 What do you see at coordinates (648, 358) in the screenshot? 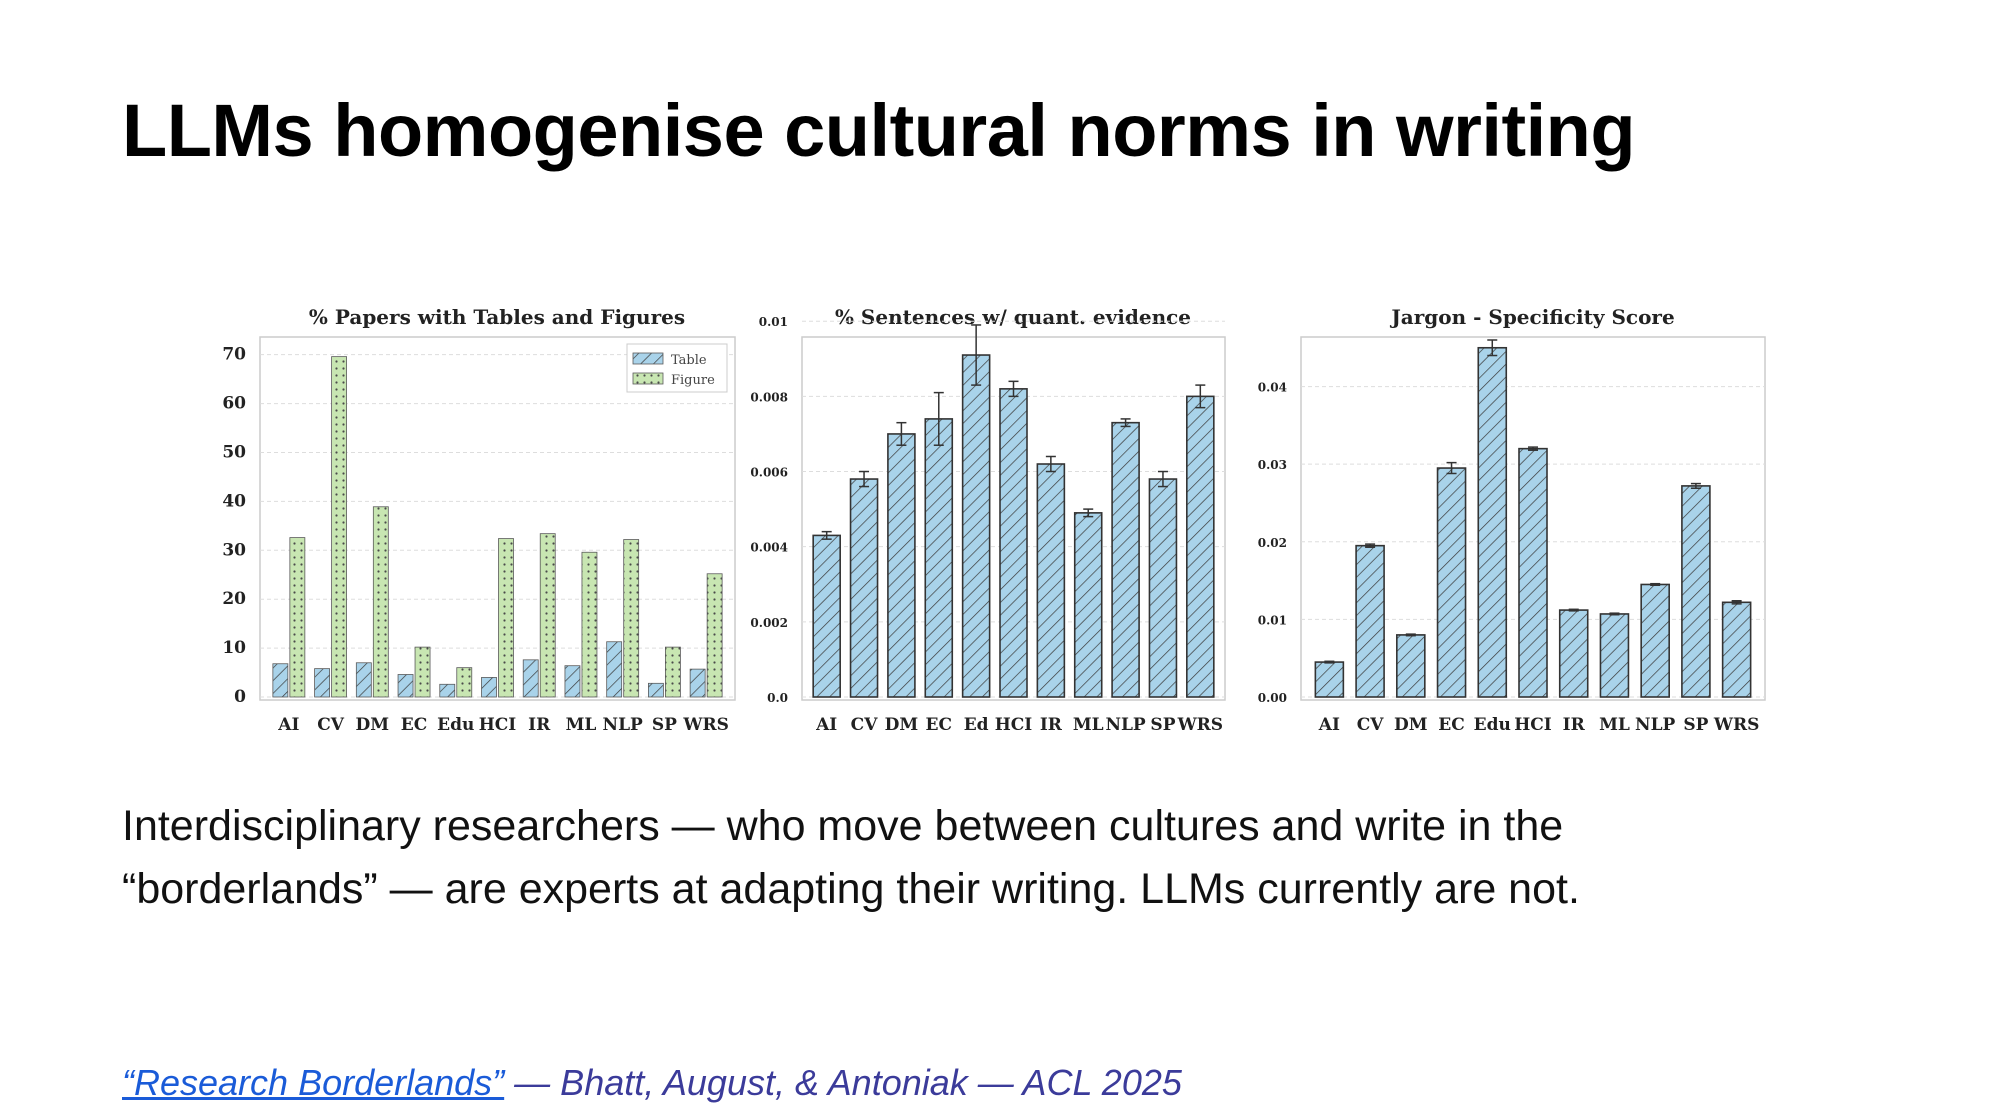
I see `legend-swatch-table` at bounding box center [648, 358].